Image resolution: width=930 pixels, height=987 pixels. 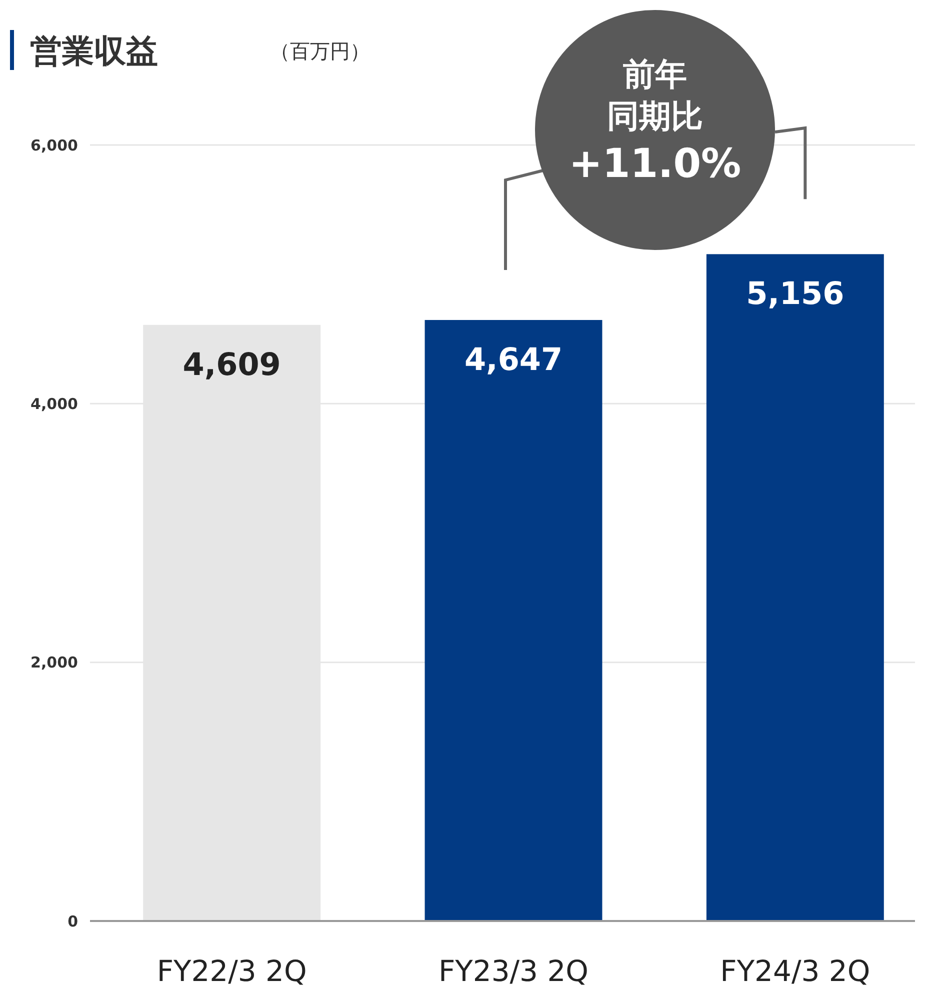 I want to click on y-tick-label: 4,000, so click(x=54, y=403).